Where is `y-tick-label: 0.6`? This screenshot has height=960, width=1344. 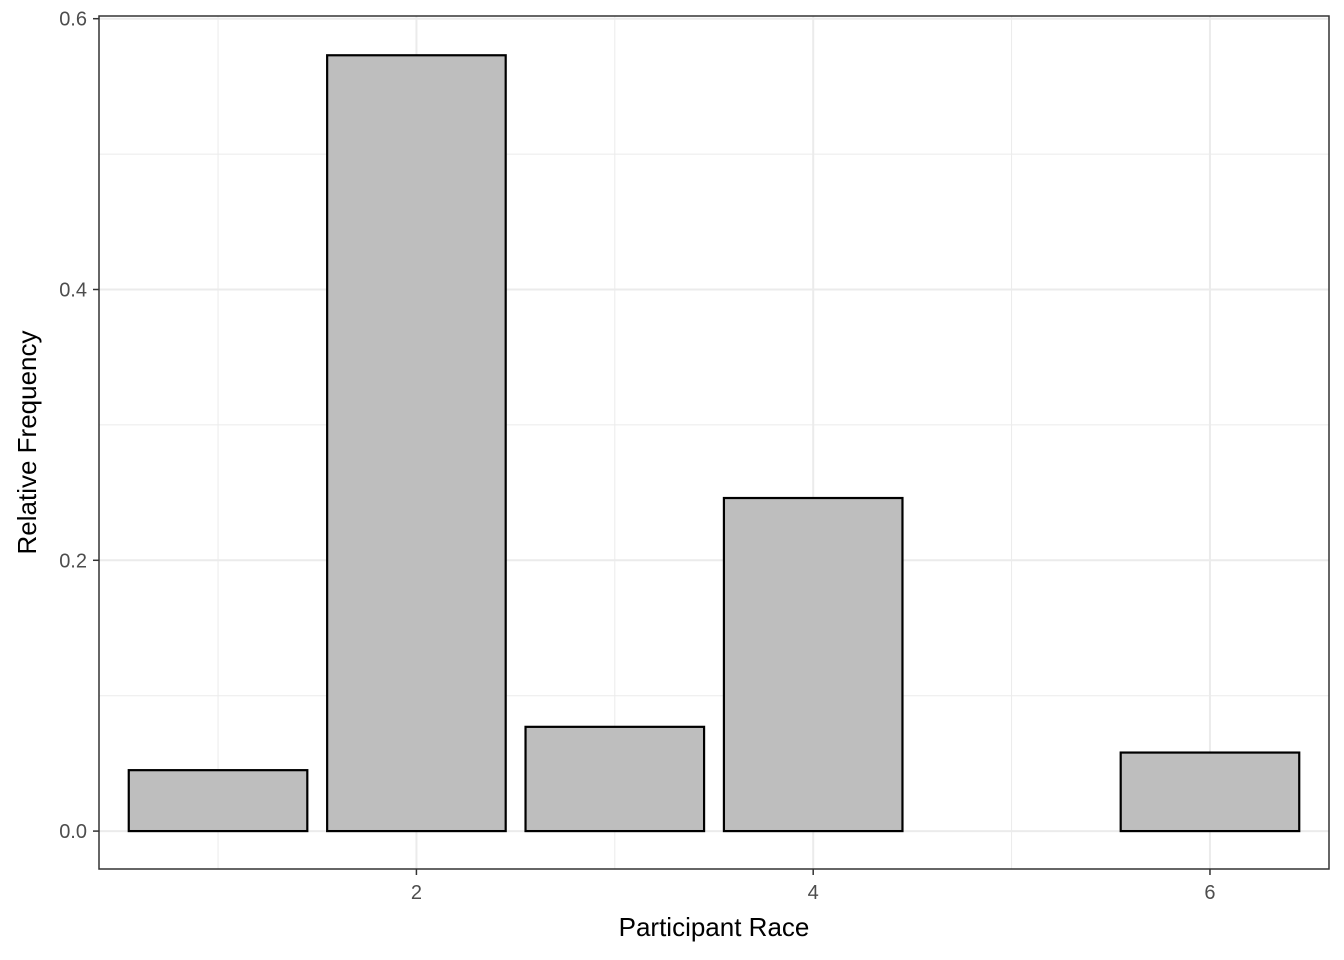
y-tick-label: 0.6 is located at coordinates (73, 20).